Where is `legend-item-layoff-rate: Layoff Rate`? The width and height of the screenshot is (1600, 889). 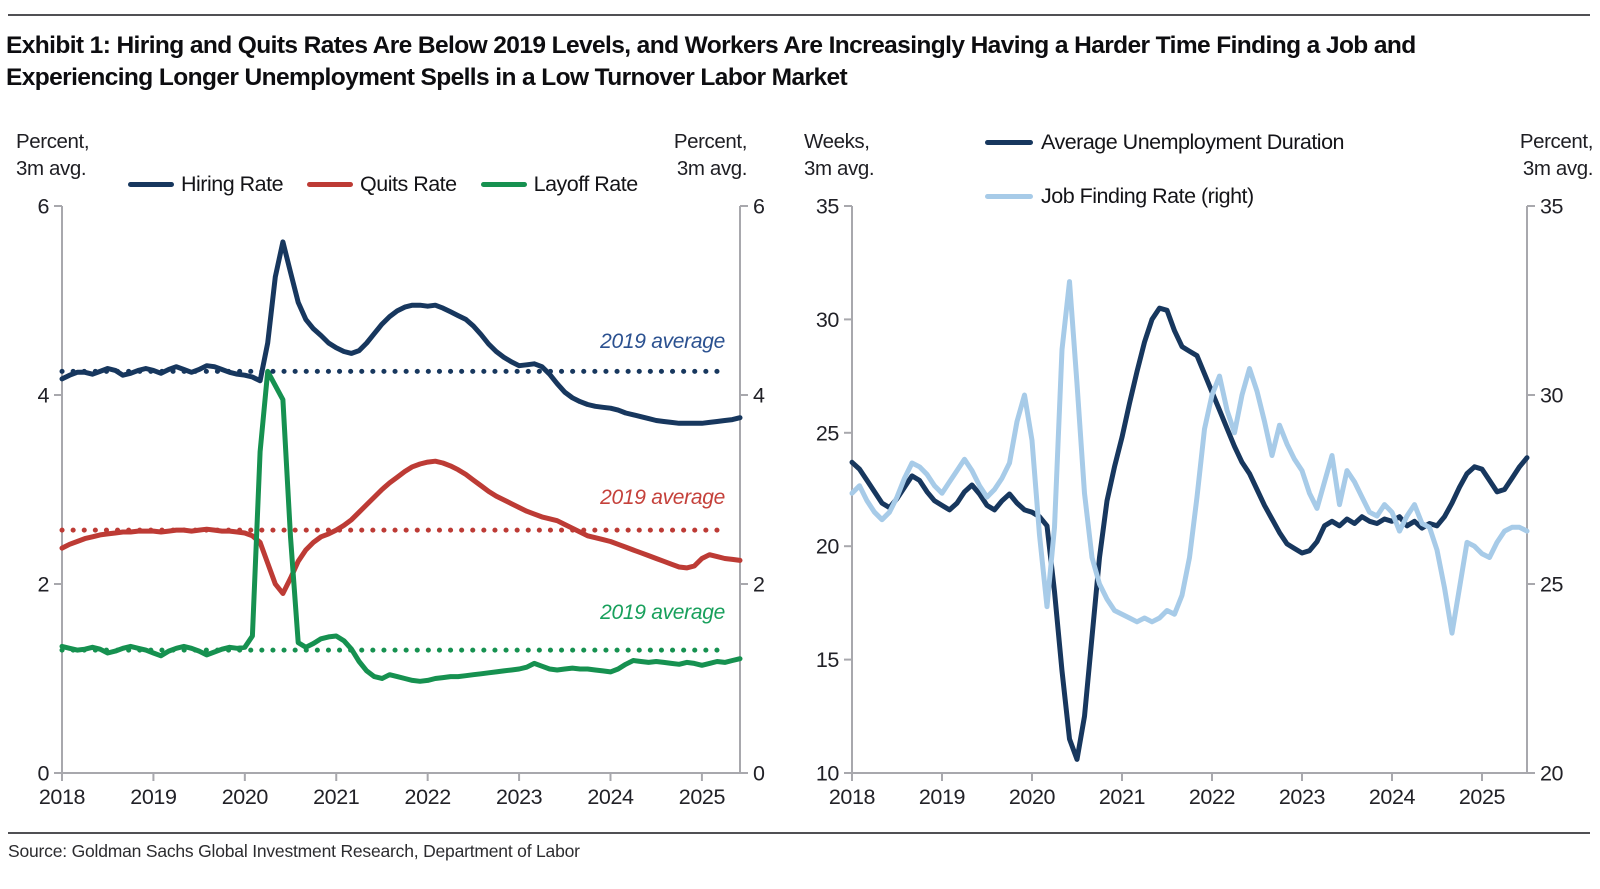 legend-item-layoff-rate: Layoff Rate is located at coordinates (559, 184).